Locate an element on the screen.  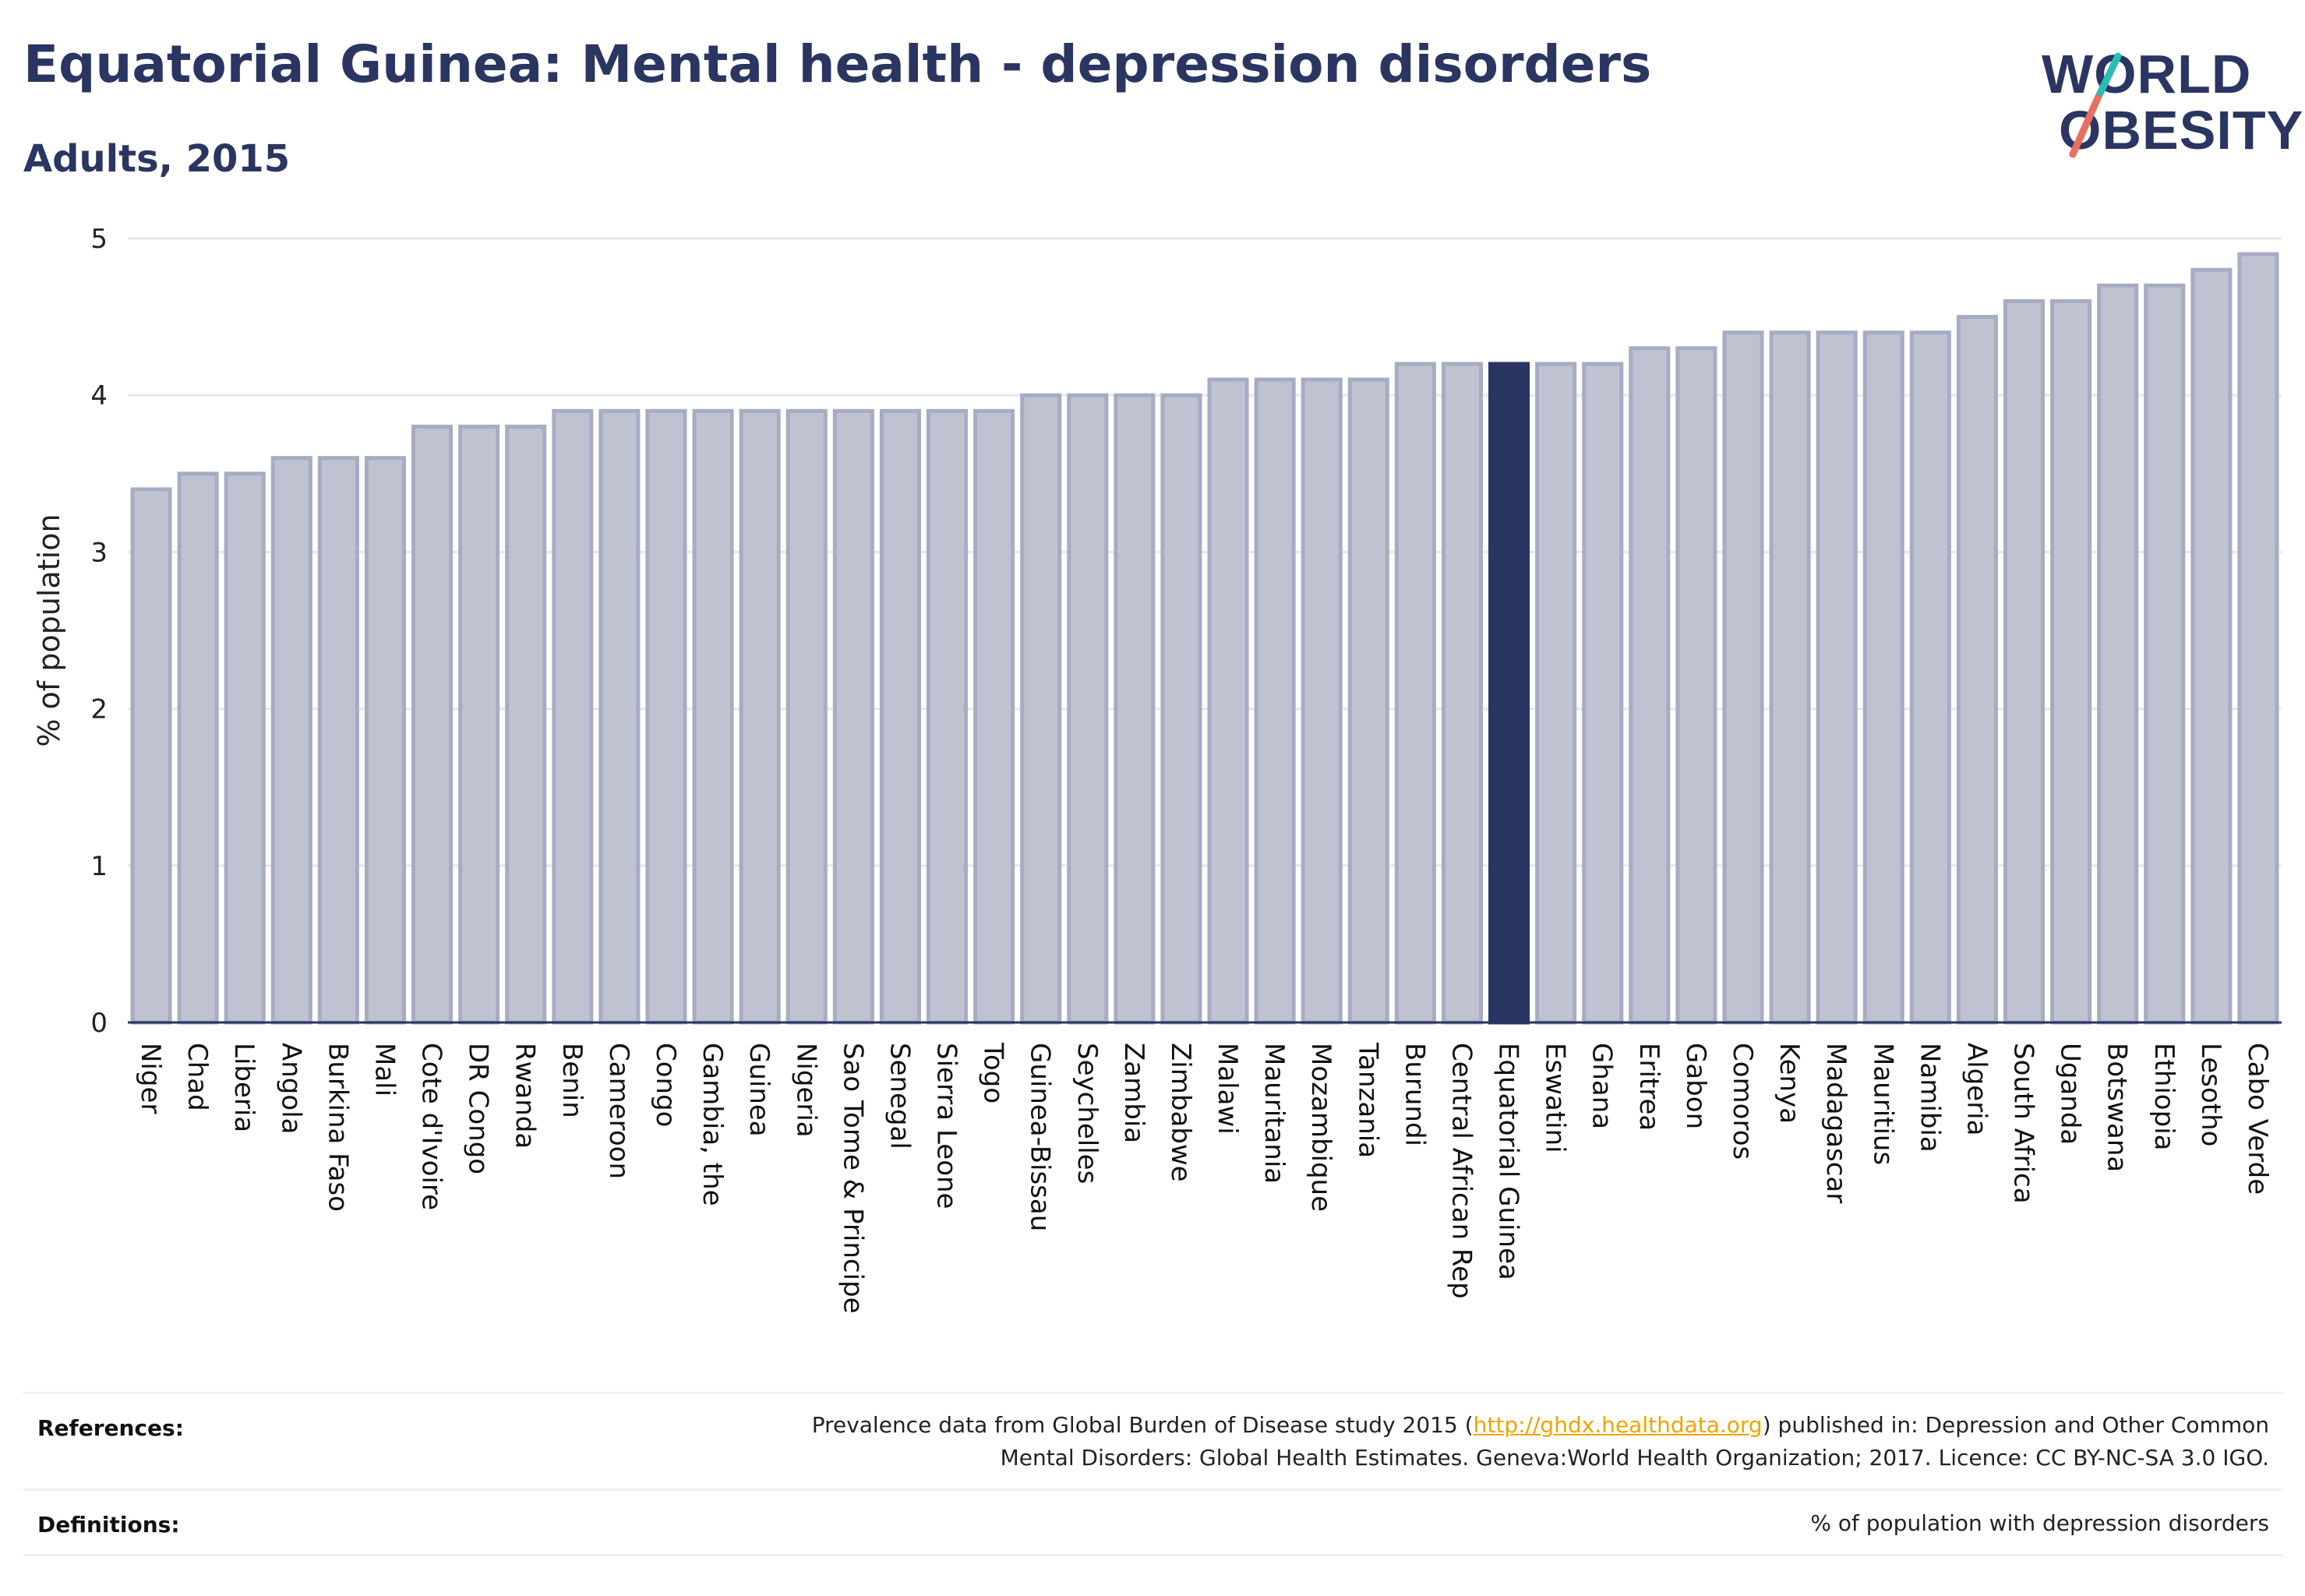
x-tick-label: DR Congo is located at coordinates (478, 1108).